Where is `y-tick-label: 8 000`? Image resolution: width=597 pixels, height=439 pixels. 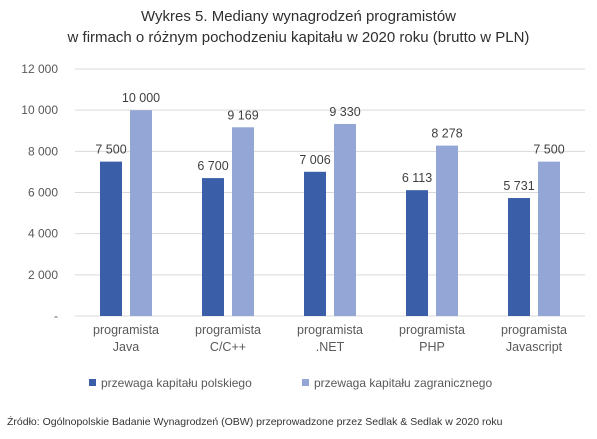
y-tick-label: 8 000 is located at coordinates (43, 151).